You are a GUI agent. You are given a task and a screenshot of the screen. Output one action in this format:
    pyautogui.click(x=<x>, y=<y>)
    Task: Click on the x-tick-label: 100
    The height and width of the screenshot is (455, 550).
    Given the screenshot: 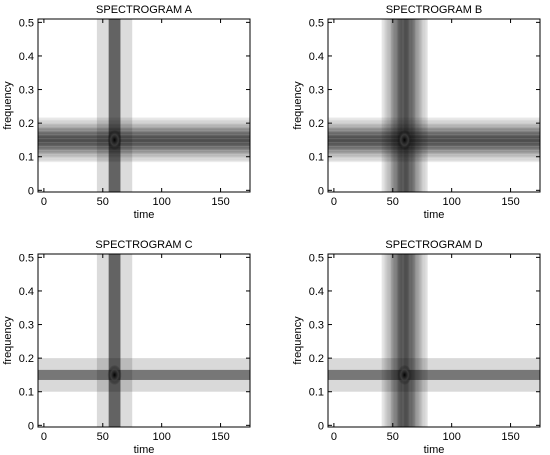 What is the action you would take?
    pyautogui.click(x=451, y=437)
    